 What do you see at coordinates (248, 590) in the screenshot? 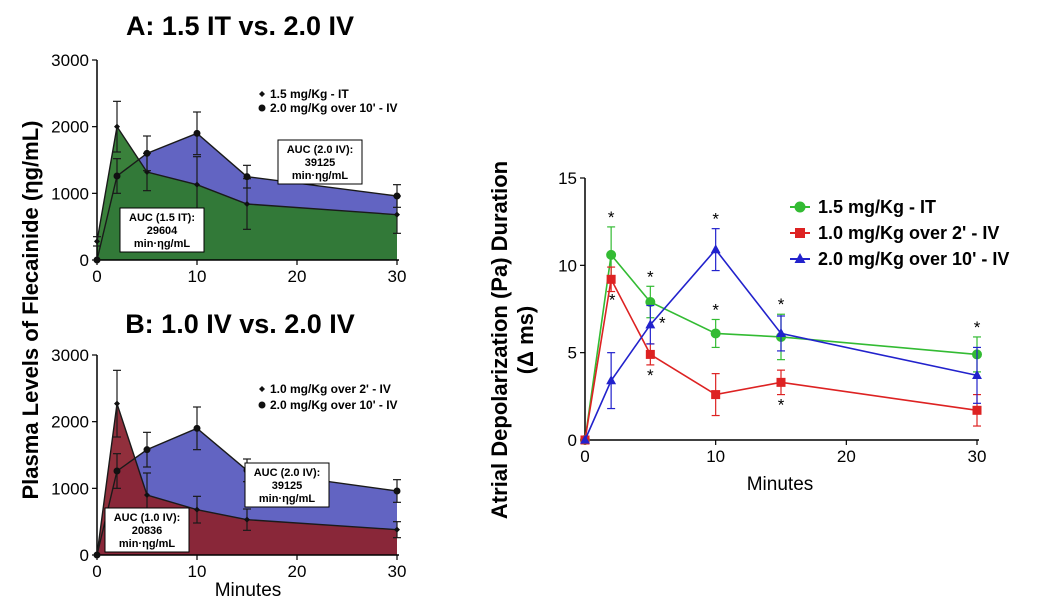
I see `panel-b-x-axis-label: Minutes` at bounding box center [248, 590].